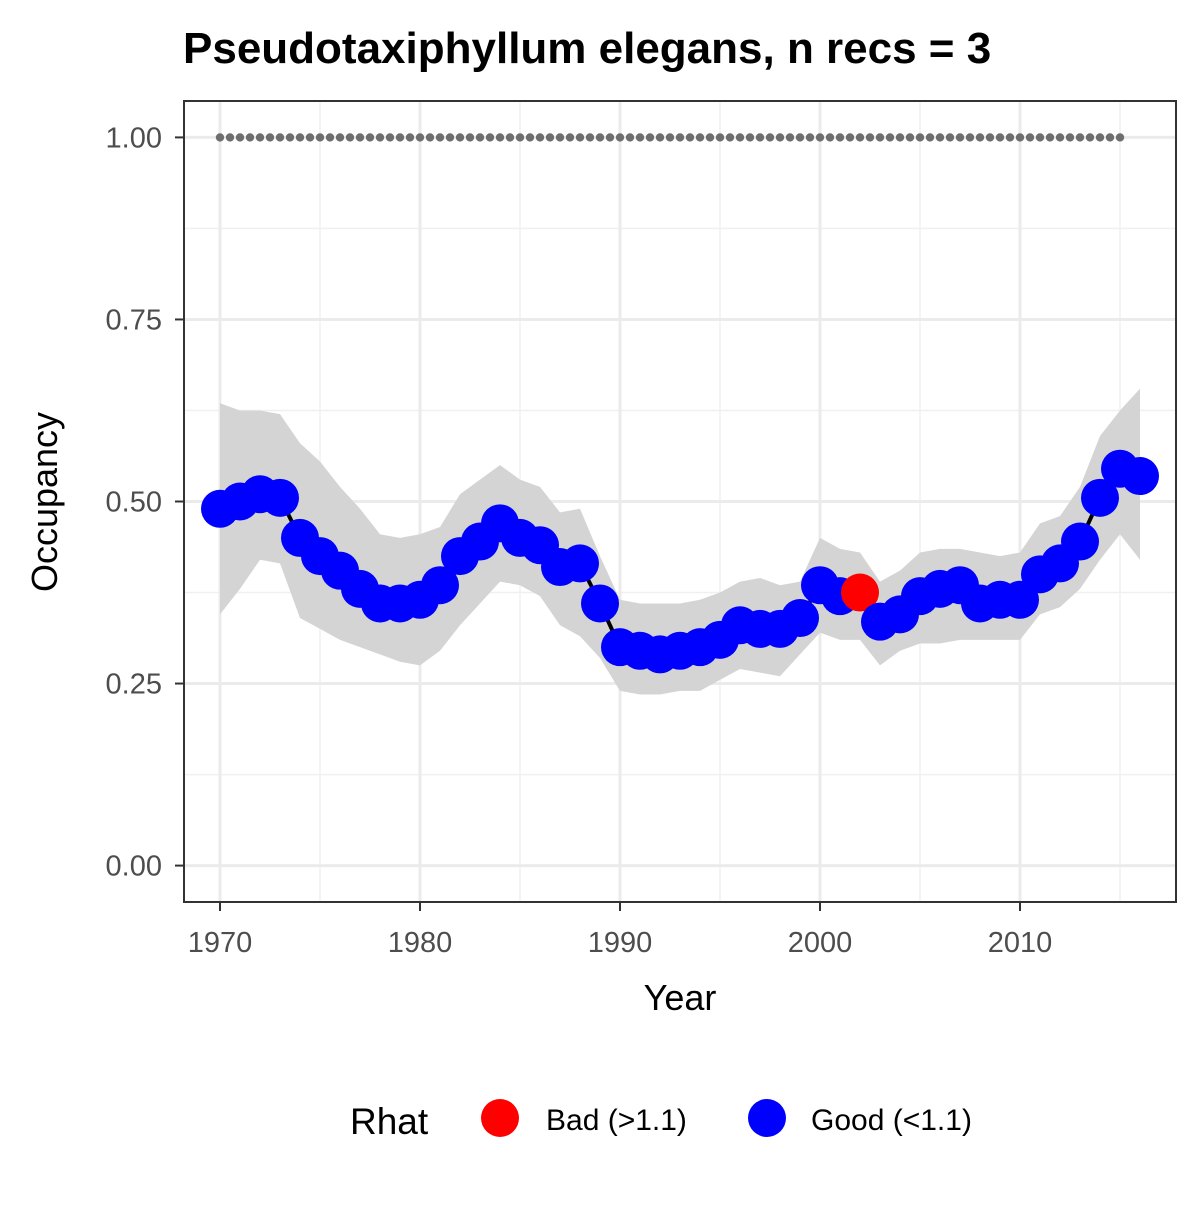  What do you see at coordinates (389, 1121) in the screenshot?
I see `legend-title: Rhat` at bounding box center [389, 1121].